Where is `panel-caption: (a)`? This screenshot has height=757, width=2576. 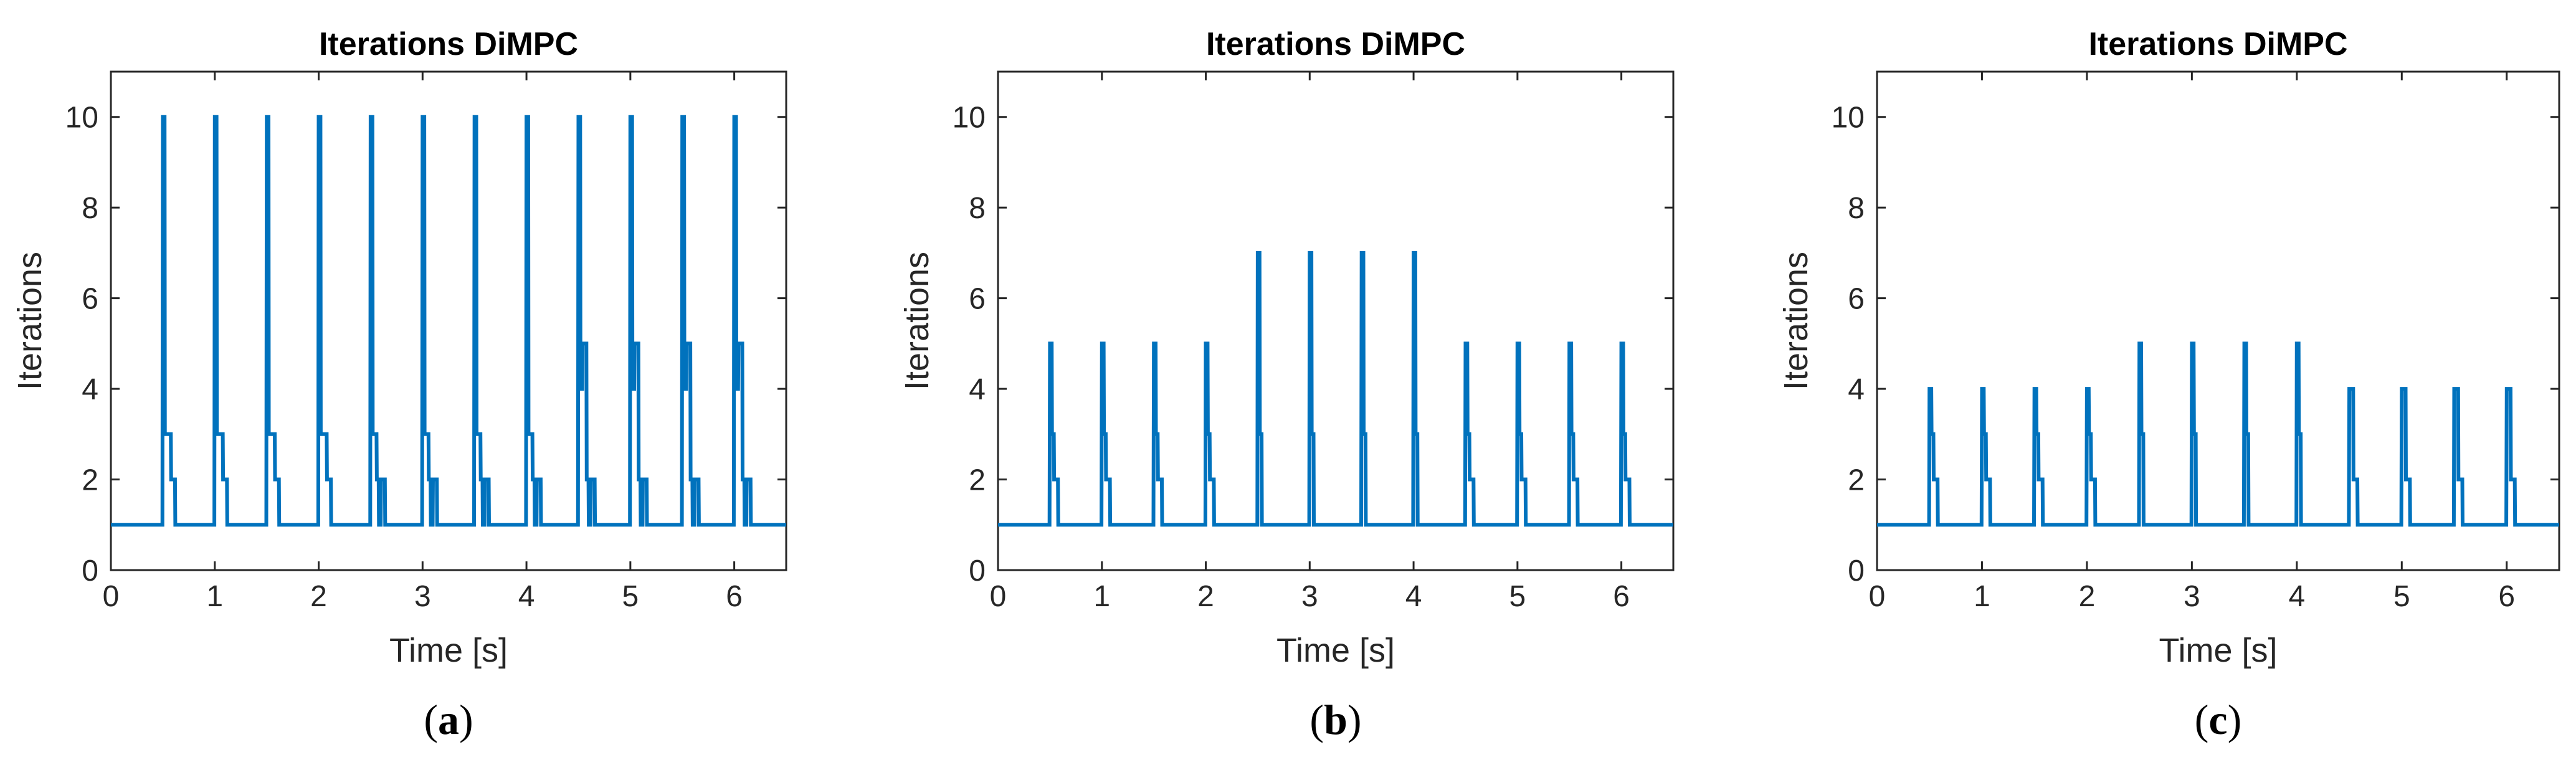 panel-caption: (a) is located at coordinates (448, 719).